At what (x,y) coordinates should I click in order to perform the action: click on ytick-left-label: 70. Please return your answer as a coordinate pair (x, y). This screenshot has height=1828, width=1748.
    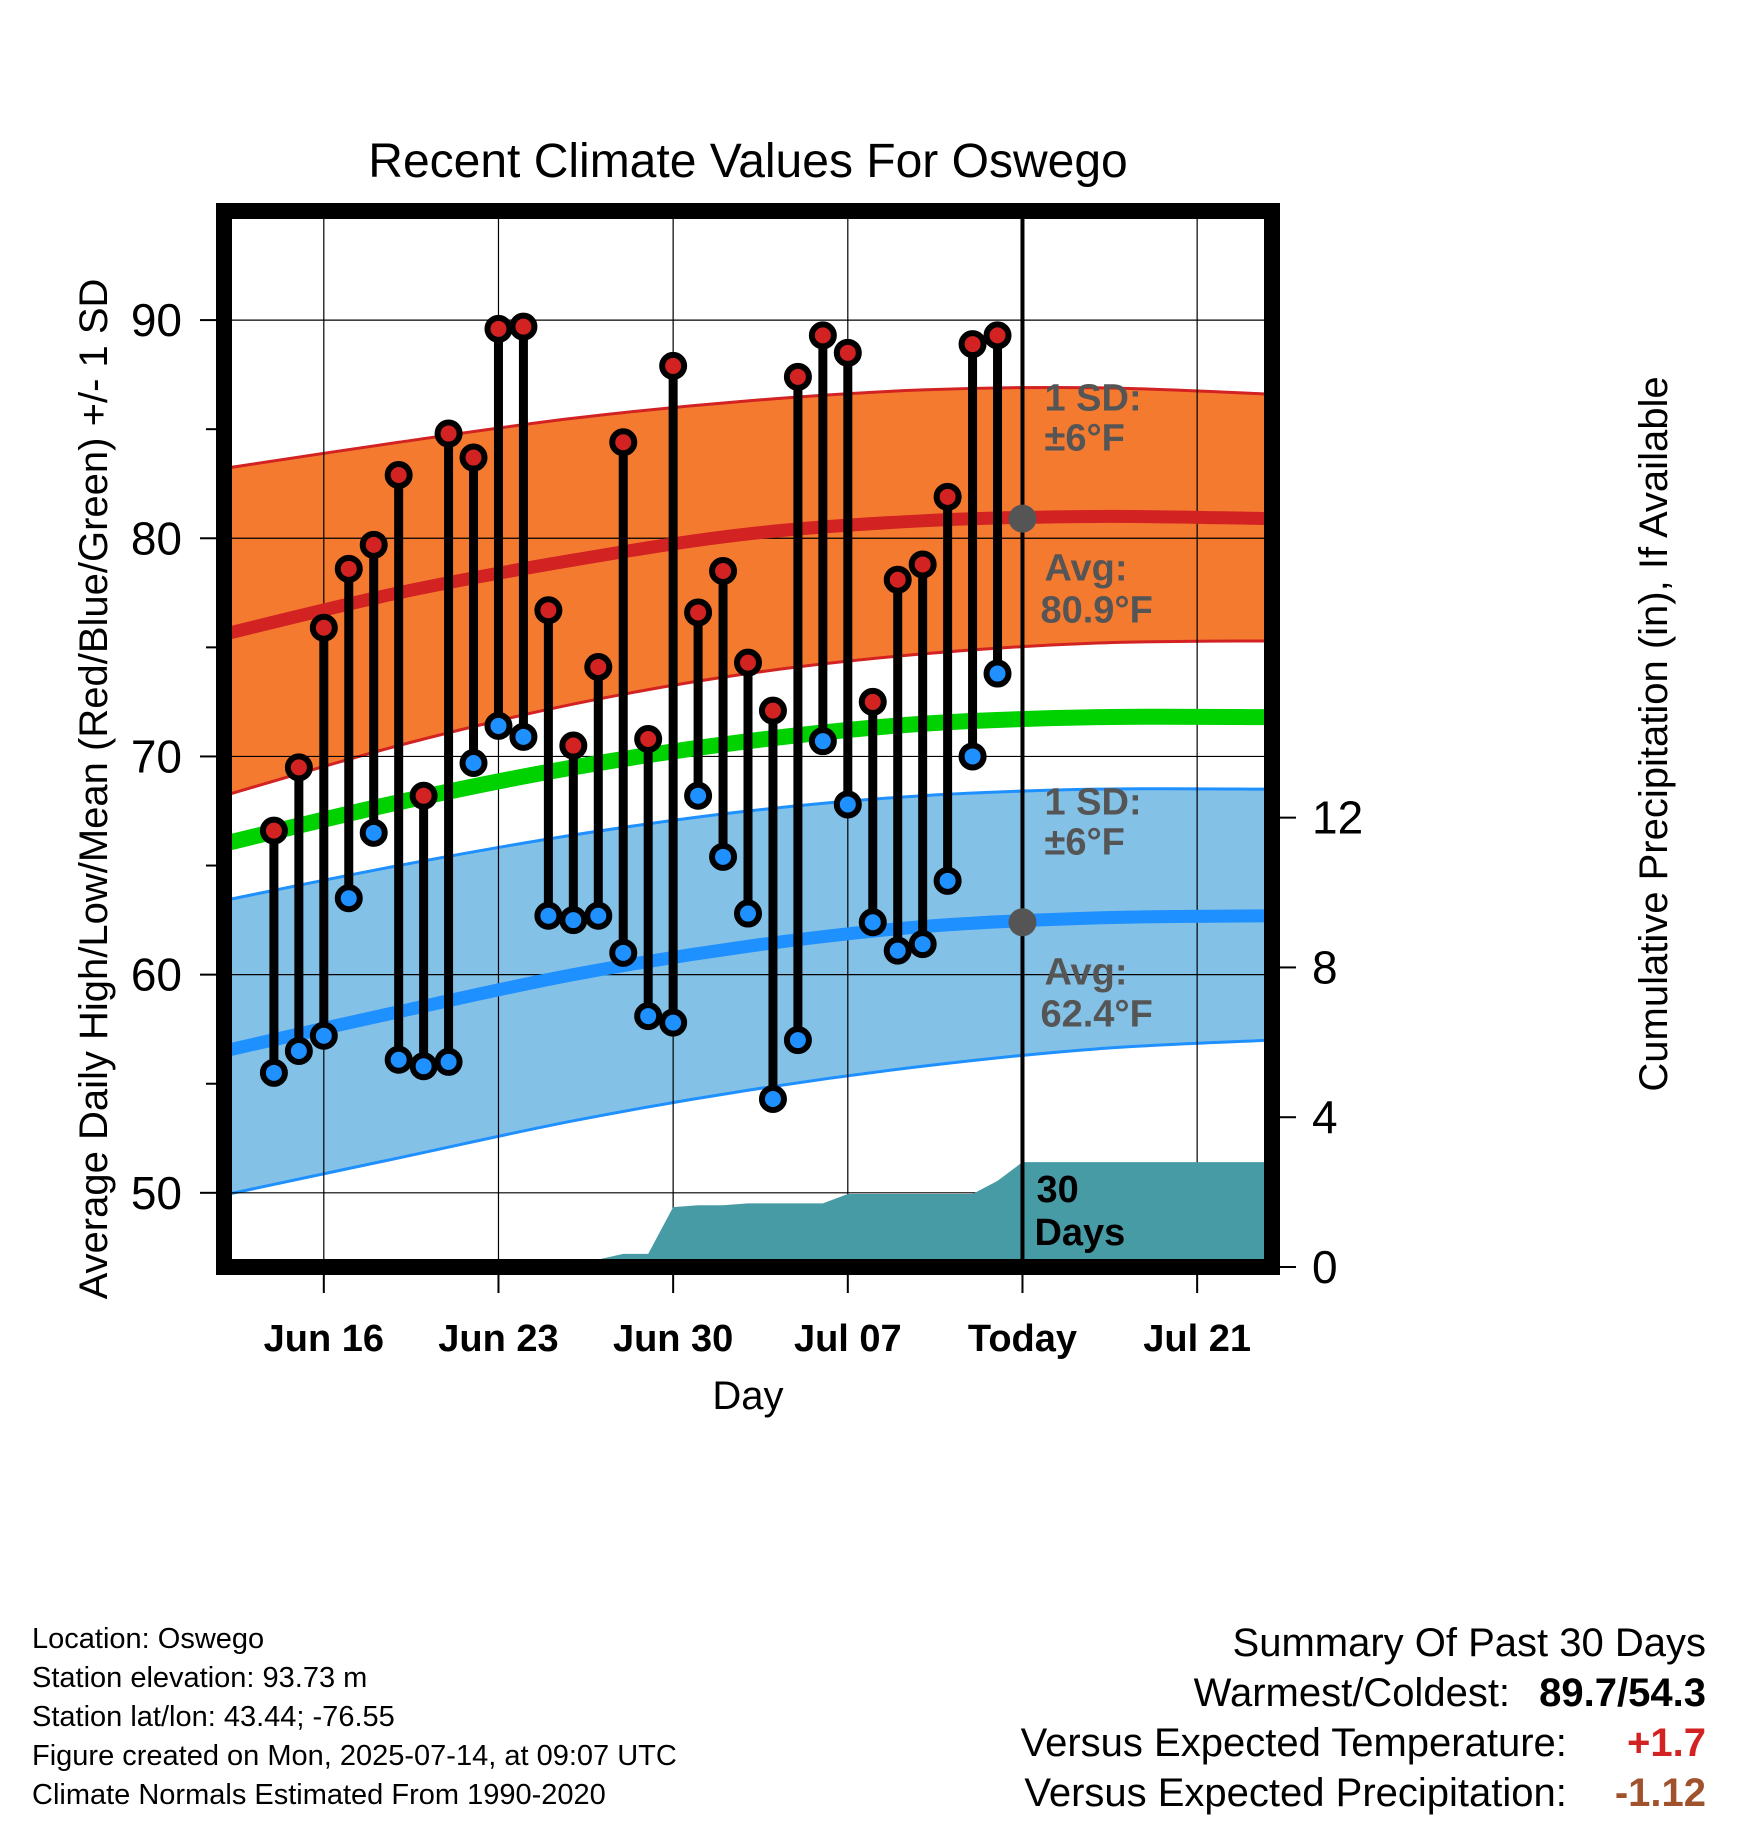
    Looking at the image, I should click on (156, 756).